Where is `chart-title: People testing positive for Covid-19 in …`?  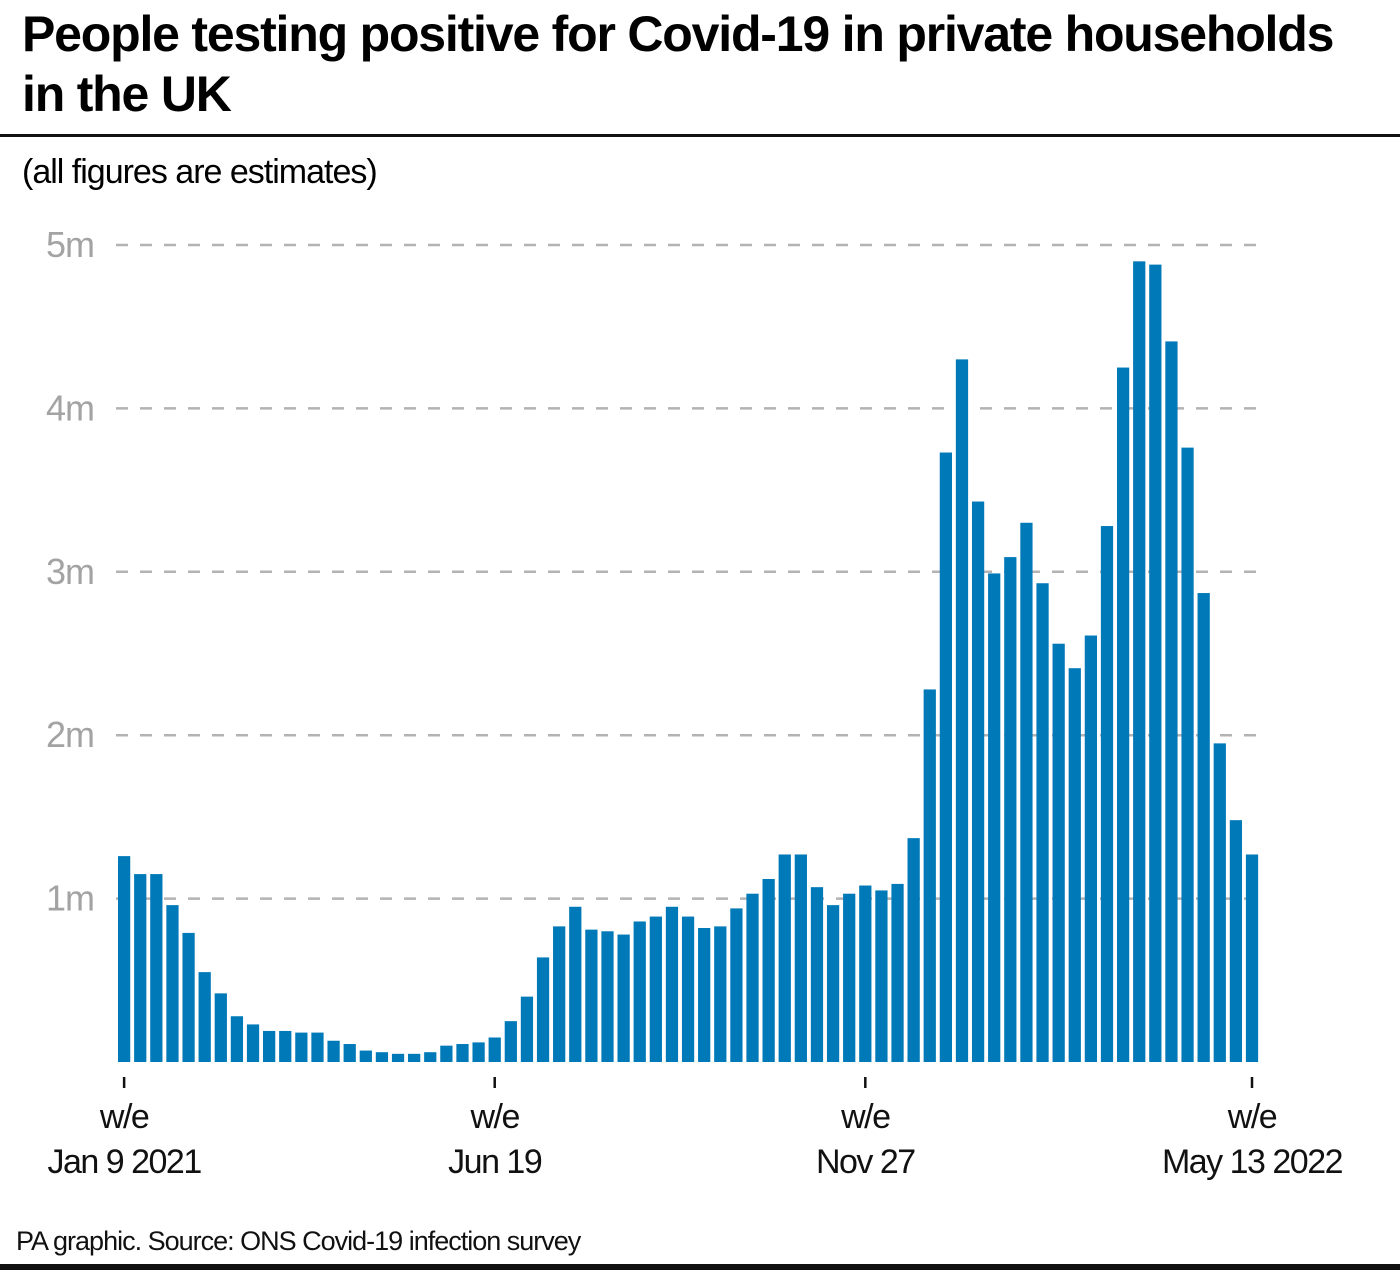 chart-title: People testing positive for Covid-19 in … is located at coordinates (678, 64).